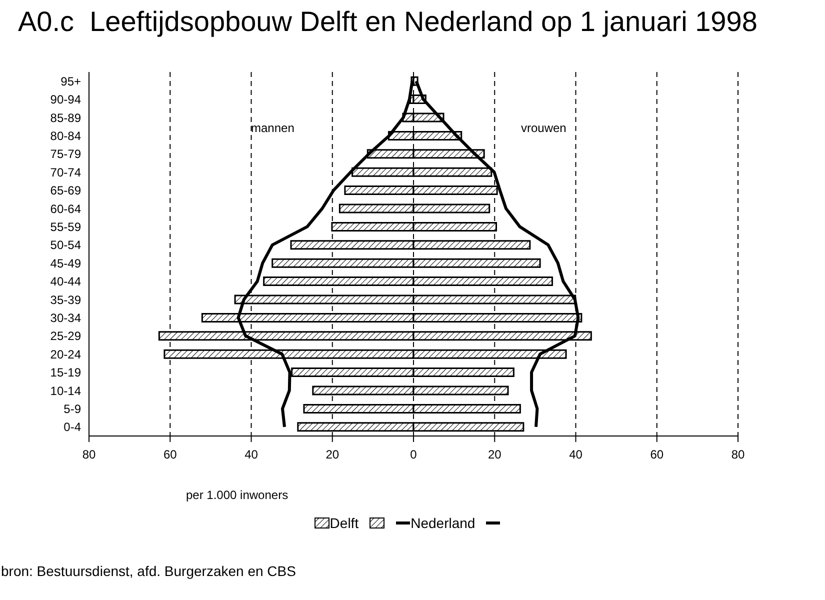 The height and width of the screenshot is (600, 825). Describe the element at coordinates (388, 22) in the screenshot. I see `chart-title: A0.c Leeftijdsopbouw Delft en Nederland op 1 januari 1998` at that location.